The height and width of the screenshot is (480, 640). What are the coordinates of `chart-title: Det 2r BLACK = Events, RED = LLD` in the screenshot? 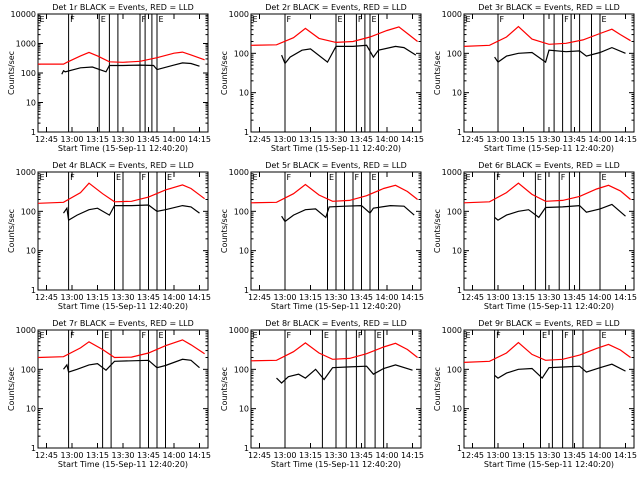 It's located at (336, 7).